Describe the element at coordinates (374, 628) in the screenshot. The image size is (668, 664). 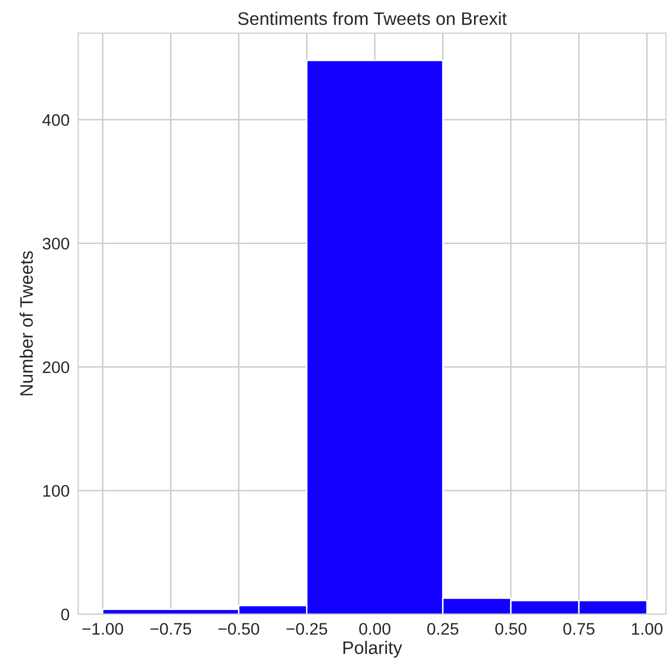
I see `x-tick-label: 0.00` at that location.